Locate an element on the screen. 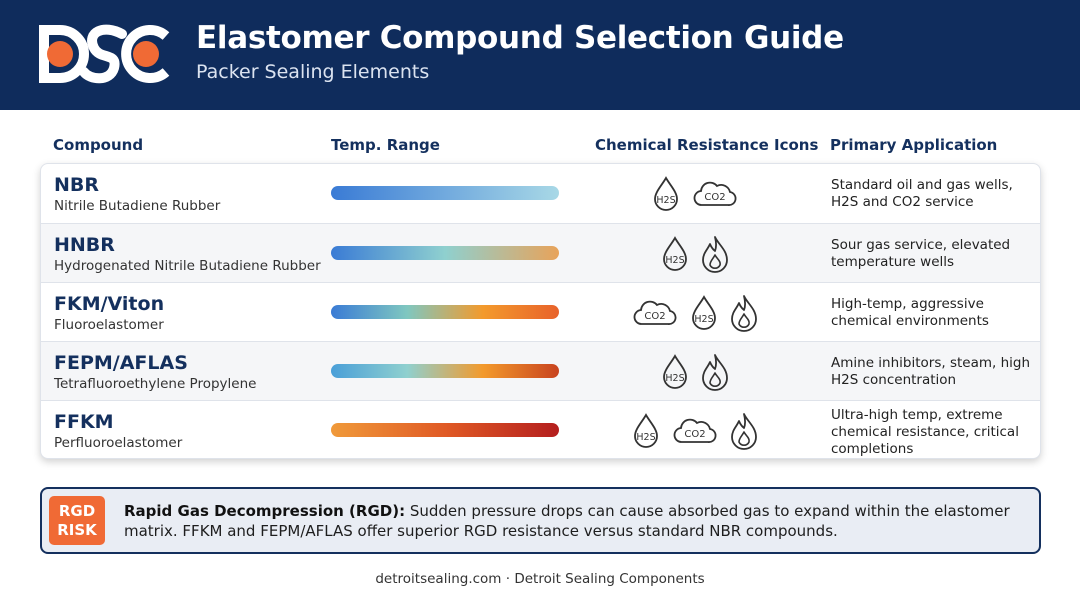 The image size is (1080, 603). compound-full-name: Hydrogenated Nitrile Butadiene Rubber is located at coordinates (187, 266).